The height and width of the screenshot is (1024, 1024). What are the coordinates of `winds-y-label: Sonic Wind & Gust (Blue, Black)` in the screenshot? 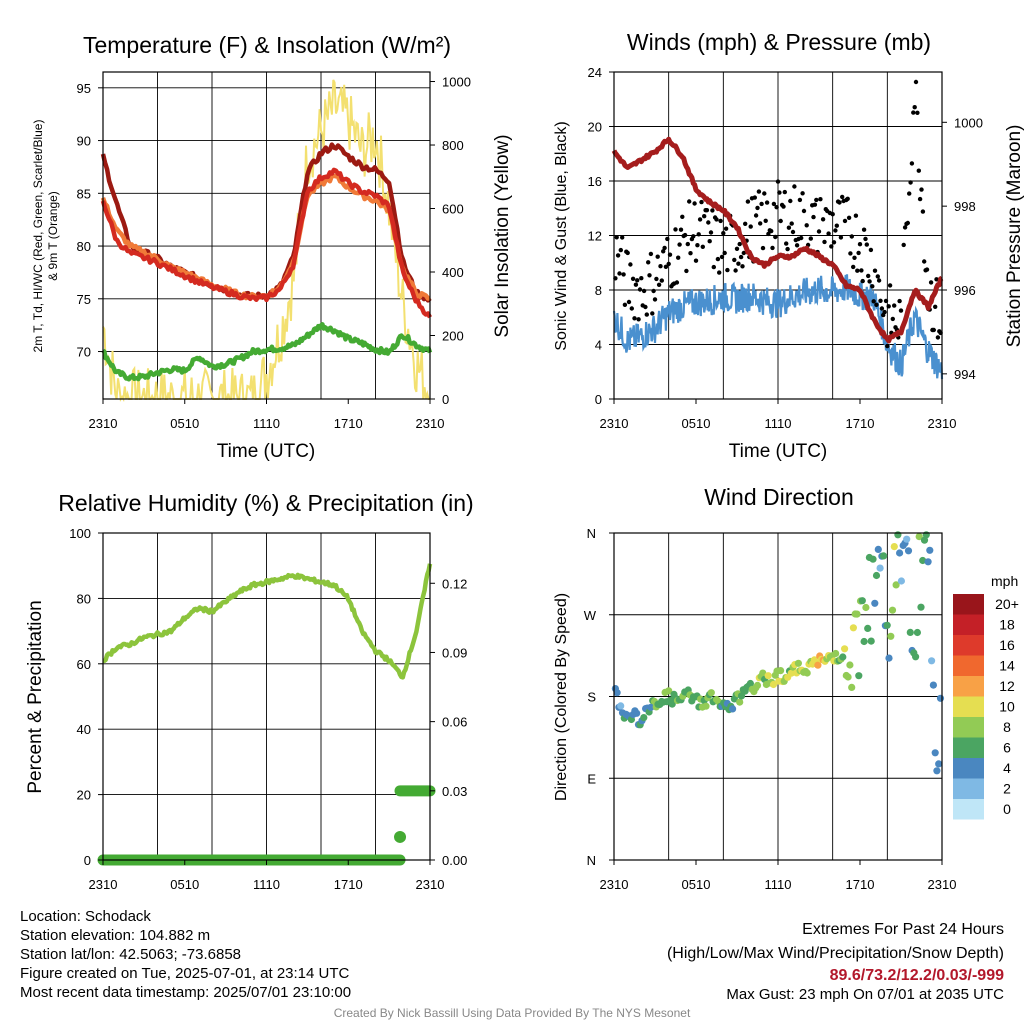 It's located at (561, 235).